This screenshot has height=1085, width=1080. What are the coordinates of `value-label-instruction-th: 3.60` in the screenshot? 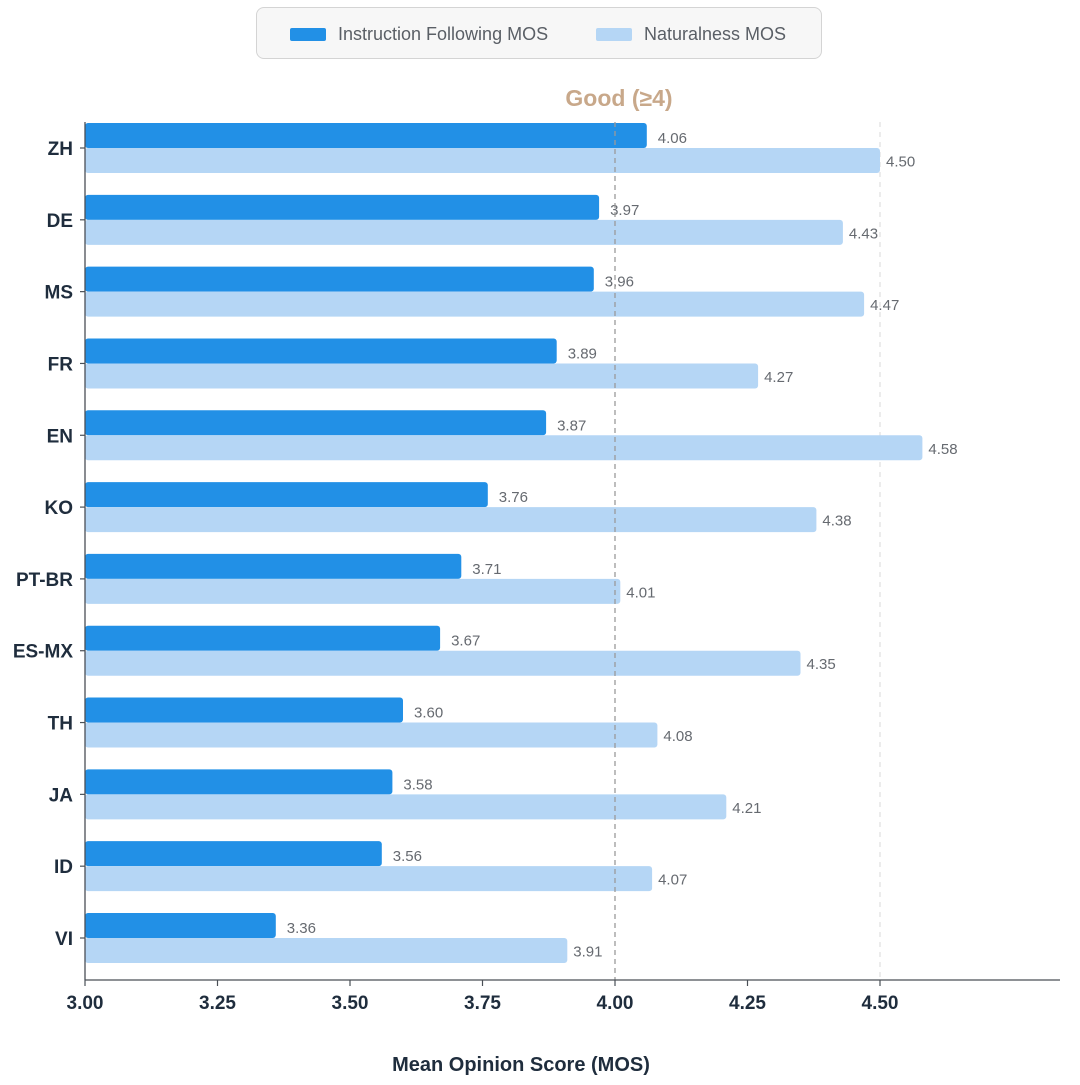 It's located at (428, 713).